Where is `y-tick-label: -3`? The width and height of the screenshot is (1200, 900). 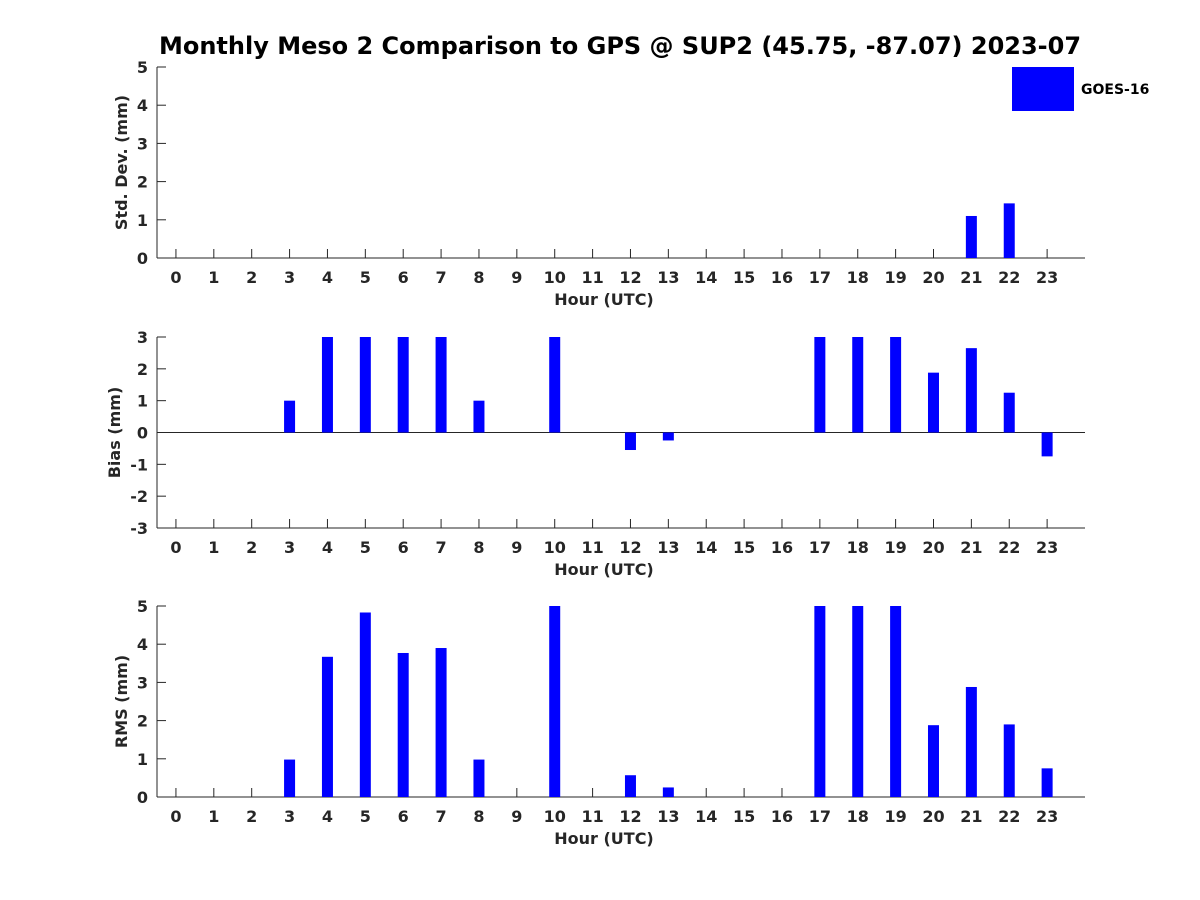
y-tick-label: -3 is located at coordinates (139, 528).